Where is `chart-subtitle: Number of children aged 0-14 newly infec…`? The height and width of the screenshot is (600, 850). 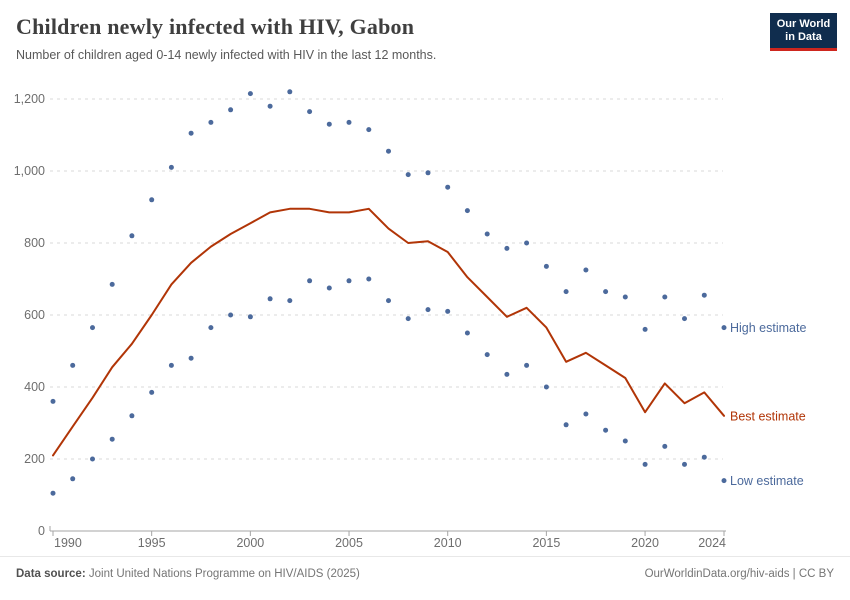
chart-subtitle: Number of children aged 0-14 newly infec… is located at coordinates (226, 55).